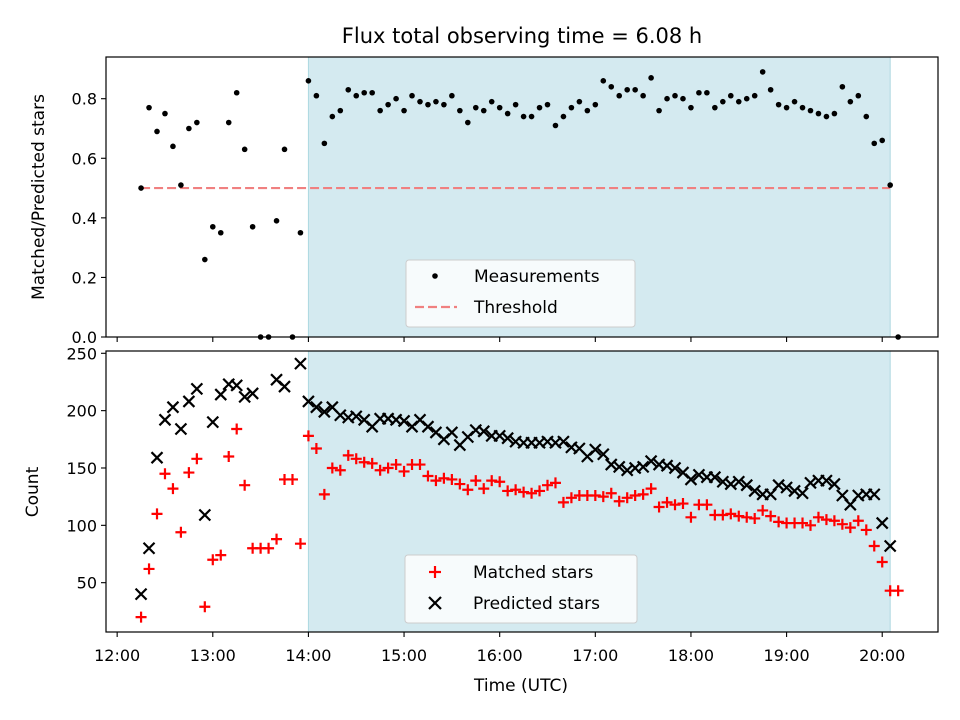 This screenshot has width=960, height=720. Describe the element at coordinates (520, 293) in the screenshot. I see `ratio-legend-box` at that location.